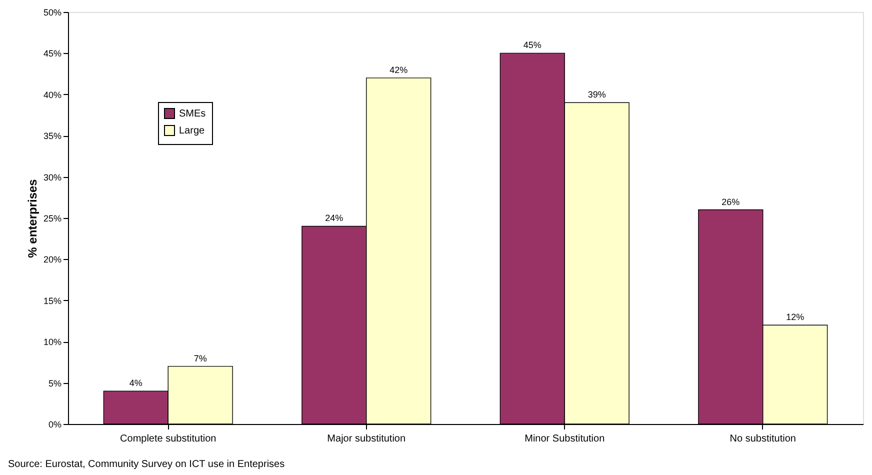  I want to click on source-note: Source: Eurostat, Community Survey on ICT use in Enteprises, so click(146, 464).